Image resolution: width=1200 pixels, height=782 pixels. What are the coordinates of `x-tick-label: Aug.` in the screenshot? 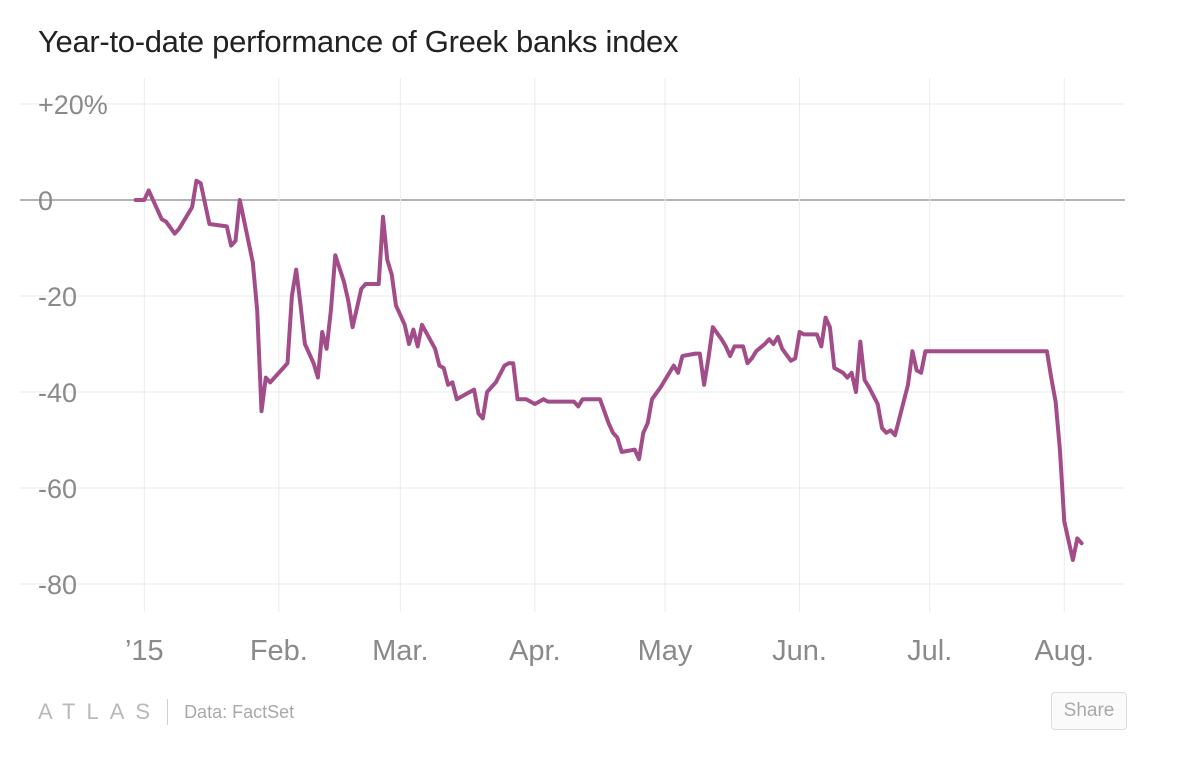 It's located at (1064, 651).